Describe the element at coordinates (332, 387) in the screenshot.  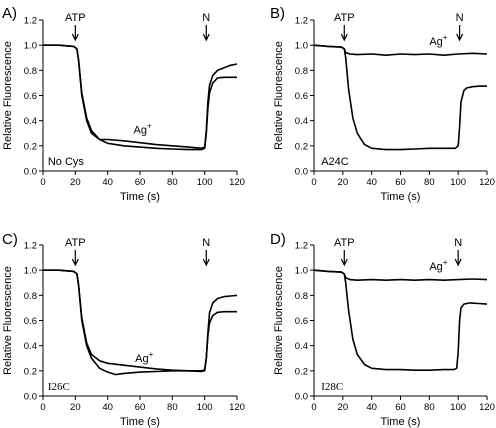
I see `mutant-label: I28C` at that location.